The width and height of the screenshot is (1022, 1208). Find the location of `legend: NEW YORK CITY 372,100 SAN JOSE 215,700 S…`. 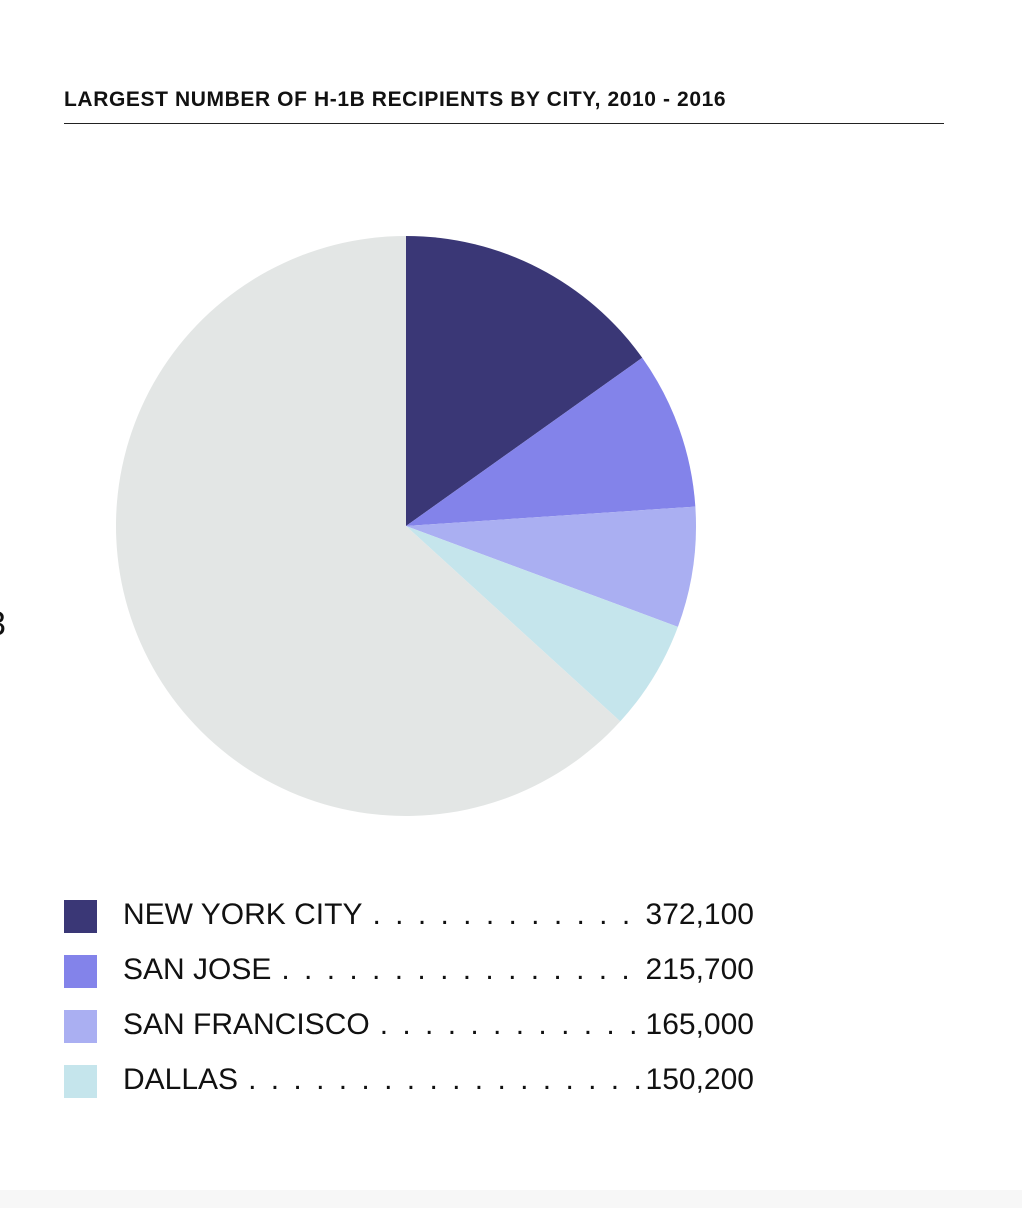

legend: NEW YORK CITY 372,100 SAN JOSE 215,700 S… is located at coordinates (409, 999).